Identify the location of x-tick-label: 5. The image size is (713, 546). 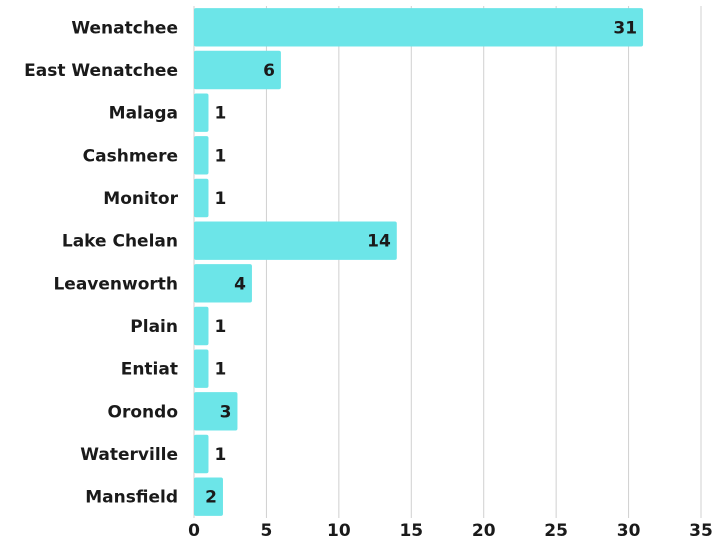
(267, 531).